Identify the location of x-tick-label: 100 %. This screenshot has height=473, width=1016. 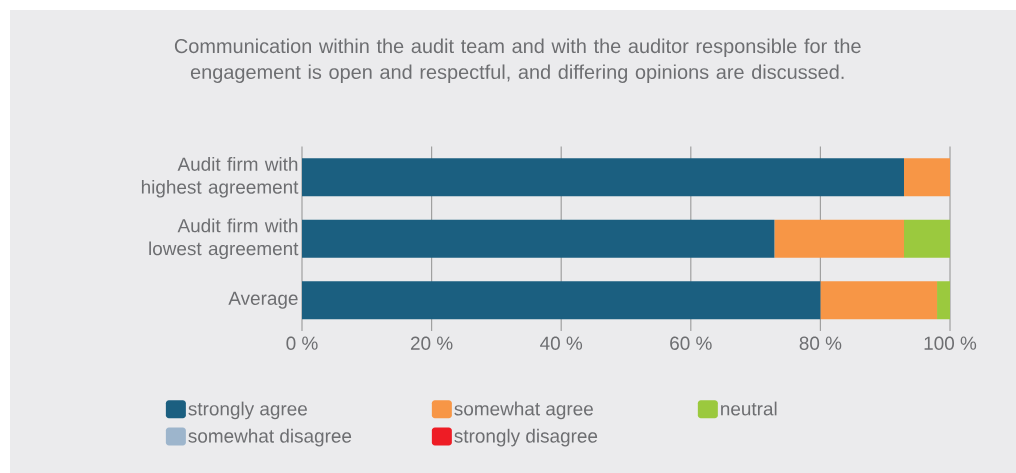
(950, 343).